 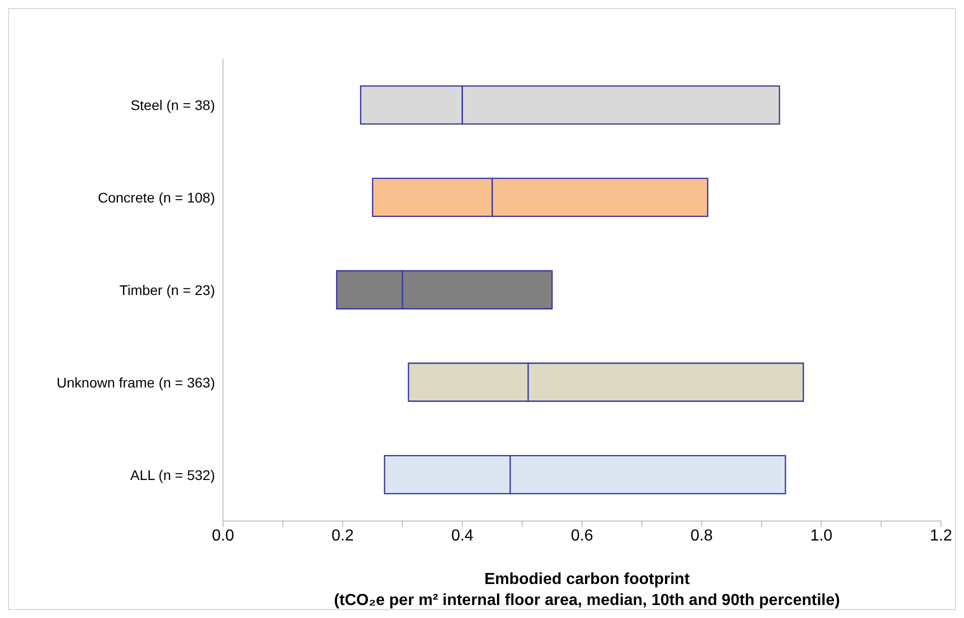 What do you see at coordinates (941, 535) in the screenshot?
I see `x-tick-label: 1.2` at bounding box center [941, 535].